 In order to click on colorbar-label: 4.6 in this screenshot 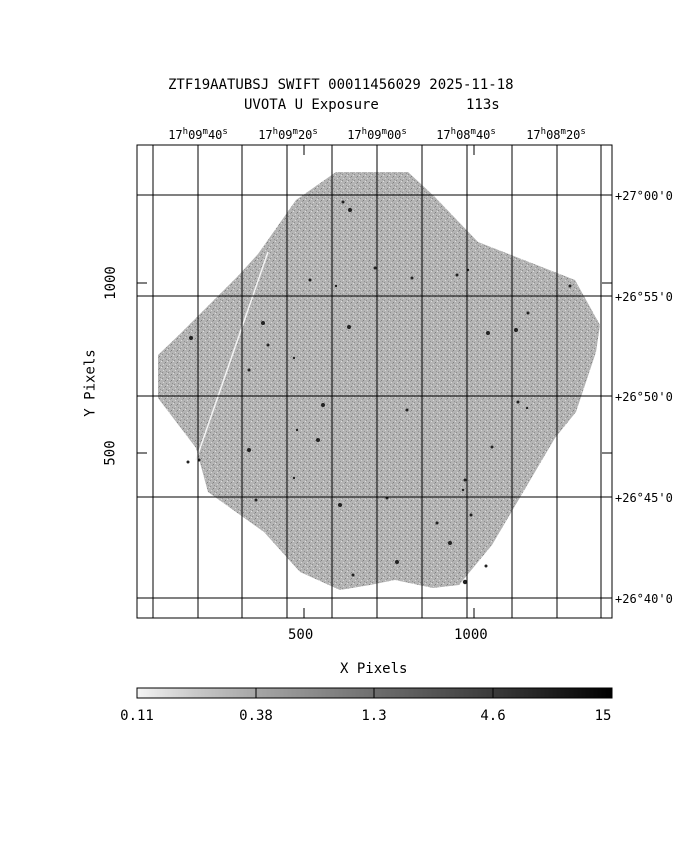, I will do `click(493, 716)`.